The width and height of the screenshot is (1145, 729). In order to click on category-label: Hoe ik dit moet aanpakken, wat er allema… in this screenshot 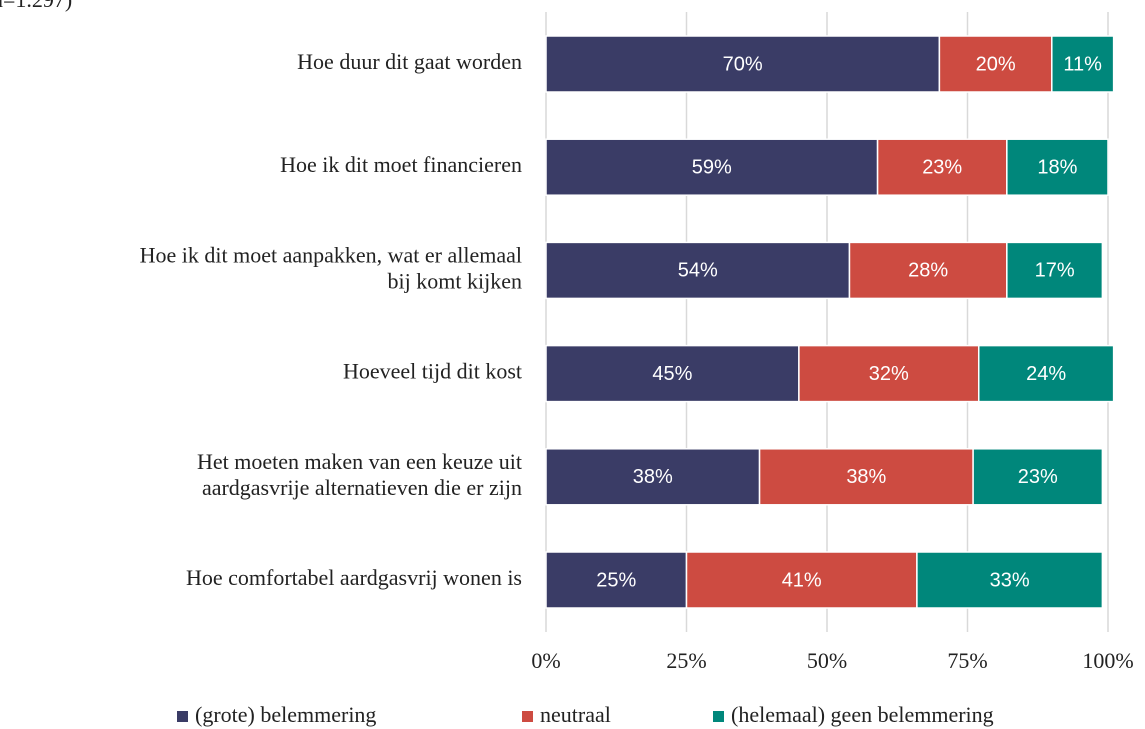, I will do `click(331, 267)`.